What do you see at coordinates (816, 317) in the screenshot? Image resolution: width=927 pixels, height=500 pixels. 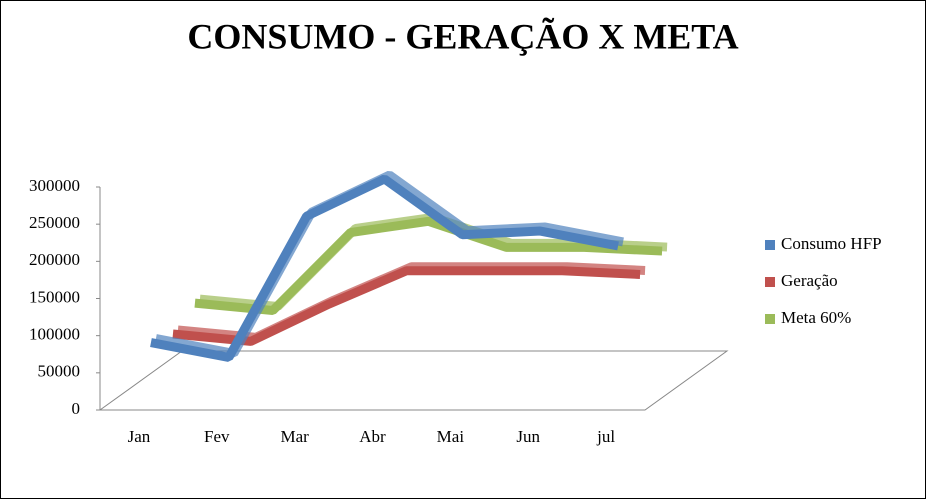 I see `legend-label: Meta 60%` at bounding box center [816, 317].